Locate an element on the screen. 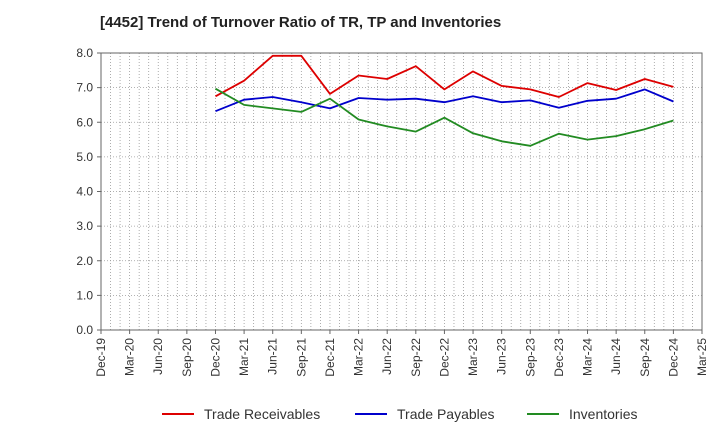 The width and height of the screenshot is (720, 440). y-tick-label: 3.0 is located at coordinates (84, 226).